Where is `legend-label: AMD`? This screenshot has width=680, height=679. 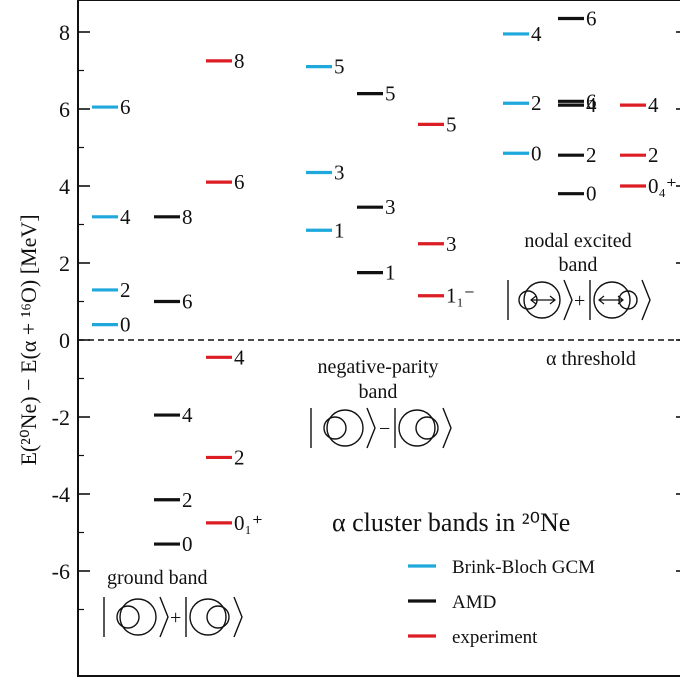 legend-label: AMD is located at coordinates (474, 602).